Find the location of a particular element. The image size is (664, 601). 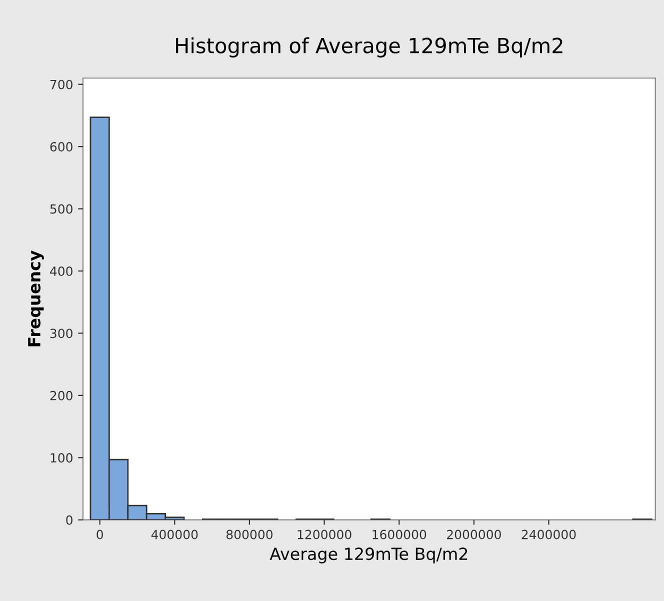

y-axis-title: Frequency is located at coordinates (36, 298).